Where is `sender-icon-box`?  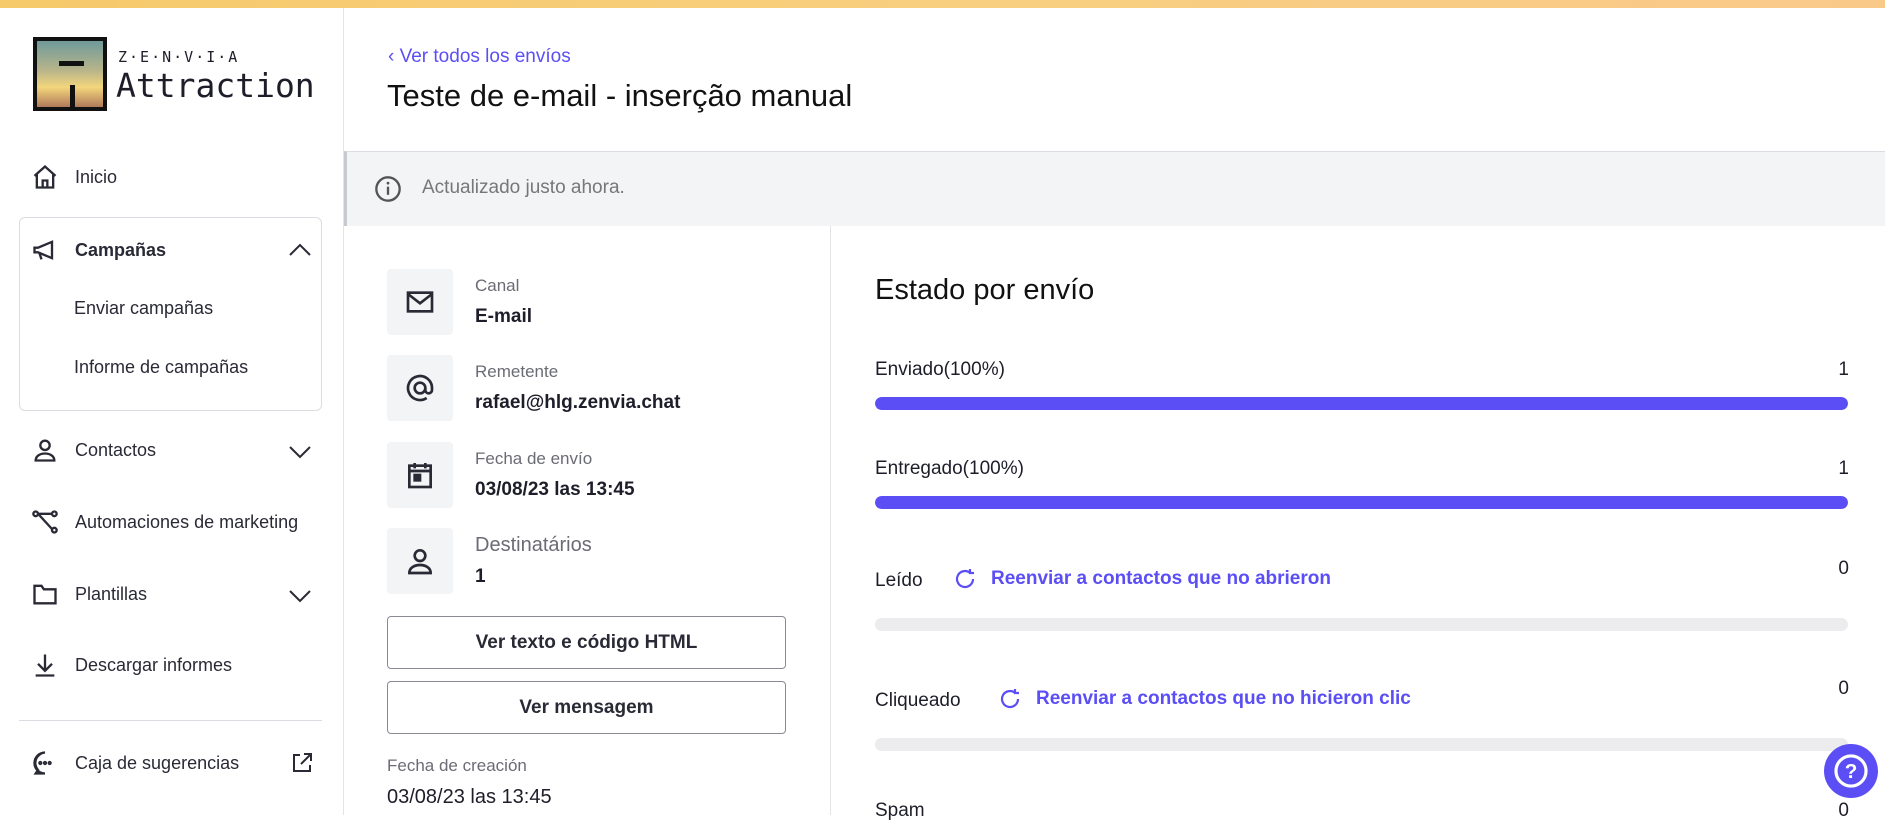
sender-icon-box is located at coordinates (420, 388).